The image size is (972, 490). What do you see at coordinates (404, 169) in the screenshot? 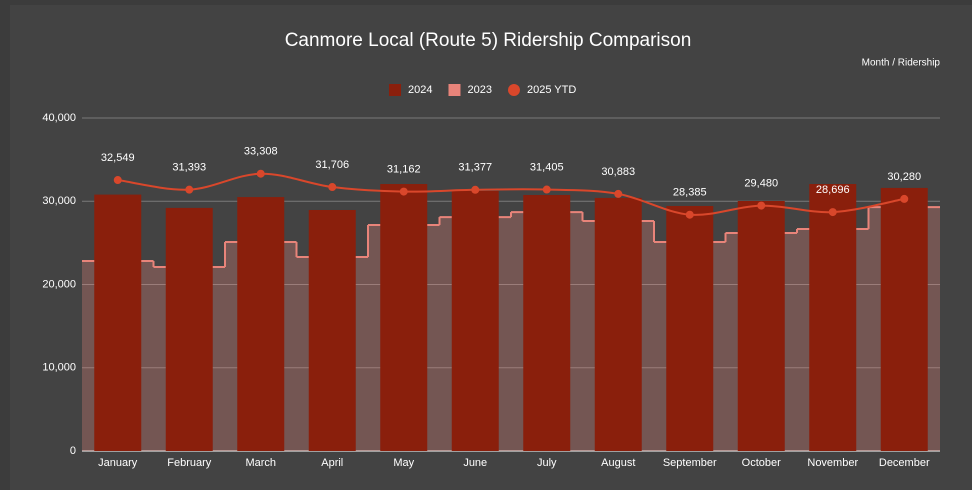
I see `data-label: 31,162` at bounding box center [404, 169].